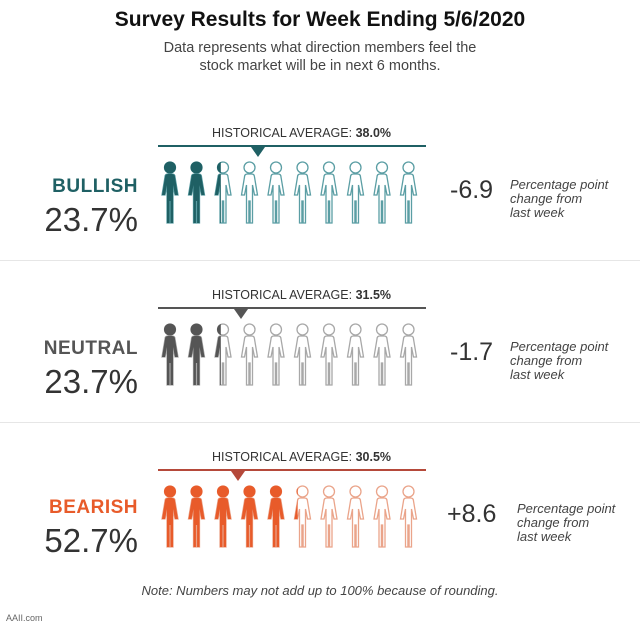 The height and width of the screenshot is (627, 640). What do you see at coordinates (90, 348) in the screenshot?
I see `sentiment-label: NEUTRAL` at bounding box center [90, 348].